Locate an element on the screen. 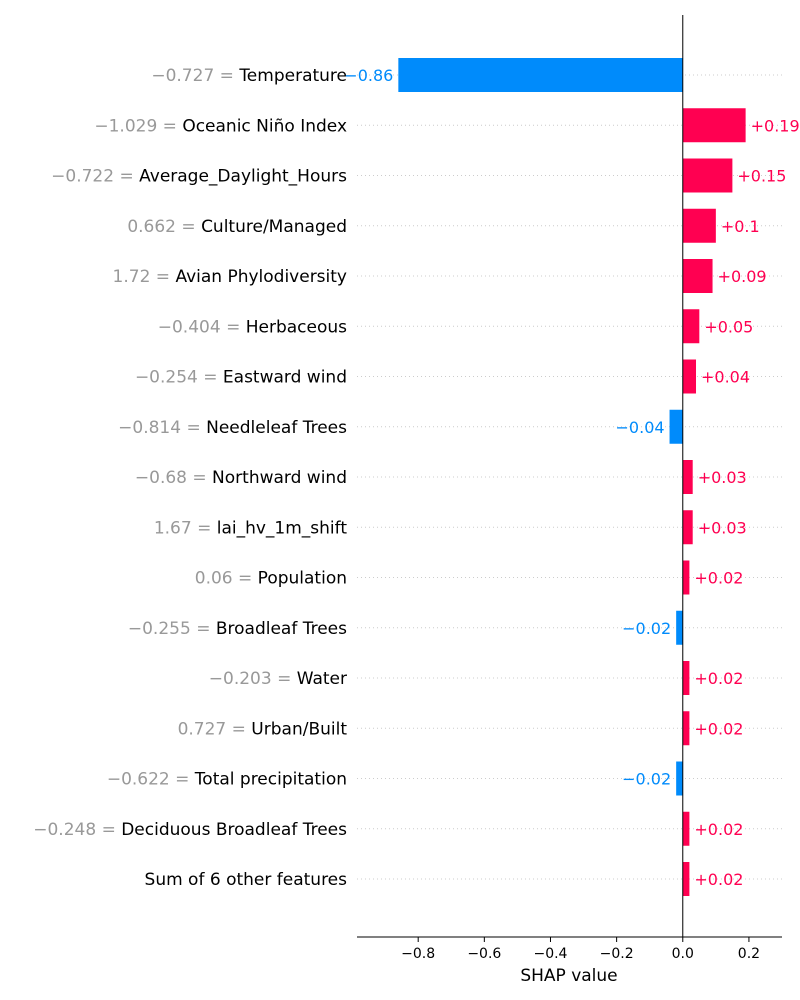  feature-name: Sum of 6 other features is located at coordinates (246, 880).